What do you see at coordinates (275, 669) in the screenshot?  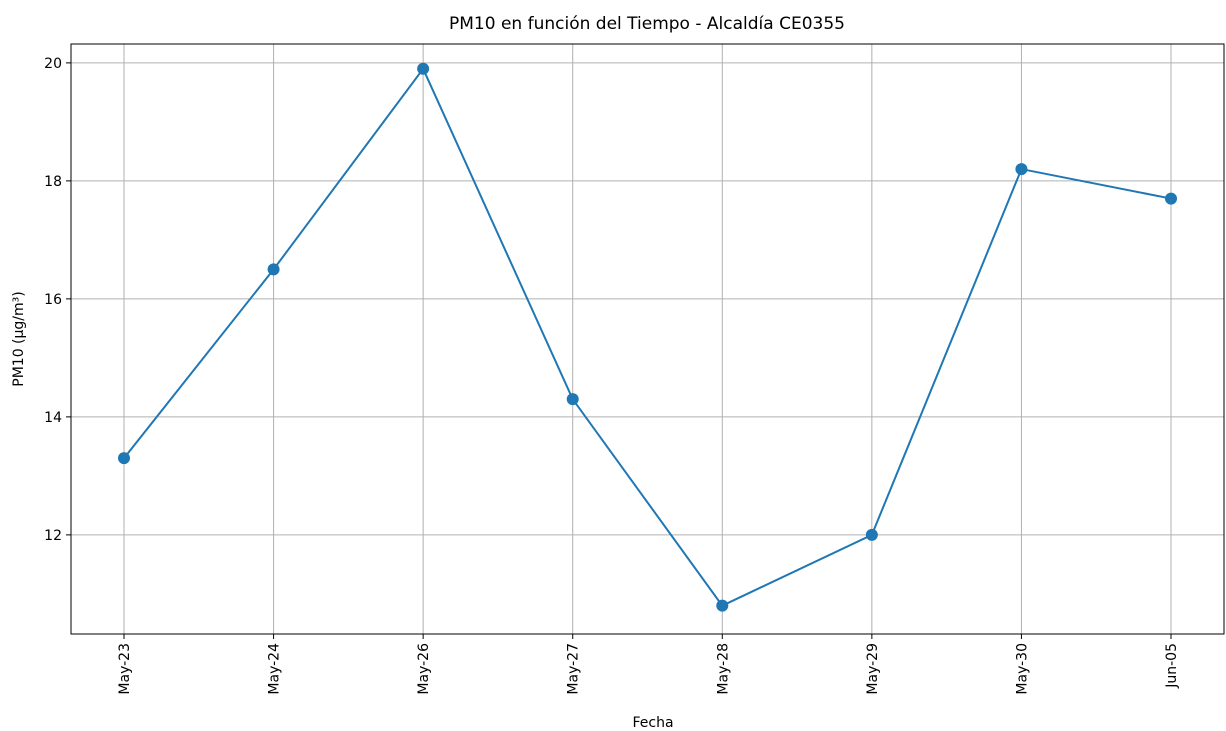 I see `x-tick-label: May-24` at bounding box center [275, 669].